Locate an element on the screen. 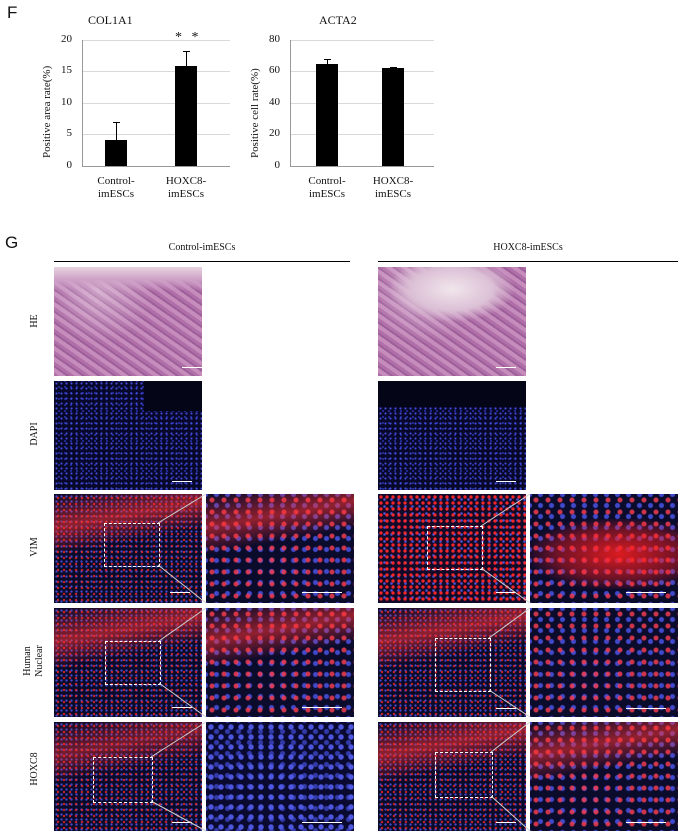 The height and width of the screenshot is (839, 685). vim-zoom-hoxc8 is located at coordinates (604, 548).